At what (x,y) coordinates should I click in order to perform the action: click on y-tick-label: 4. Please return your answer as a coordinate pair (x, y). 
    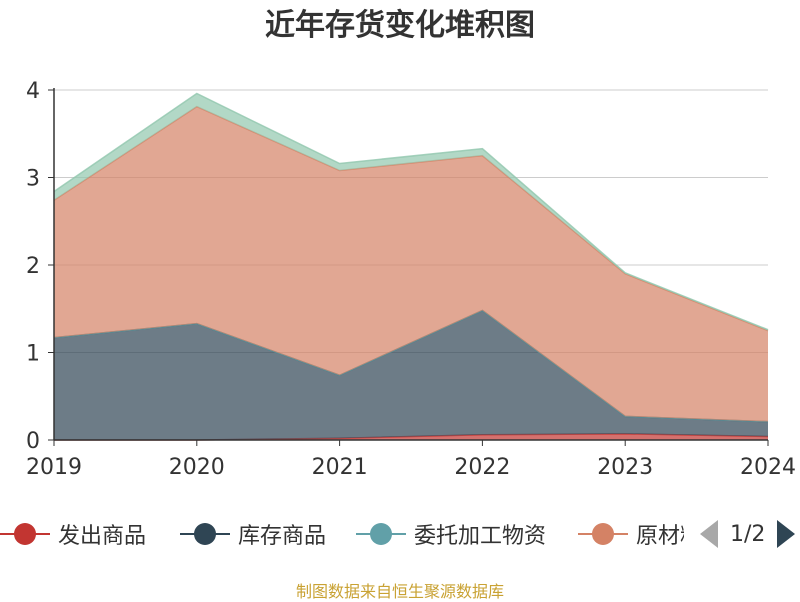
    Looking at the image, I should click on (33, 91).